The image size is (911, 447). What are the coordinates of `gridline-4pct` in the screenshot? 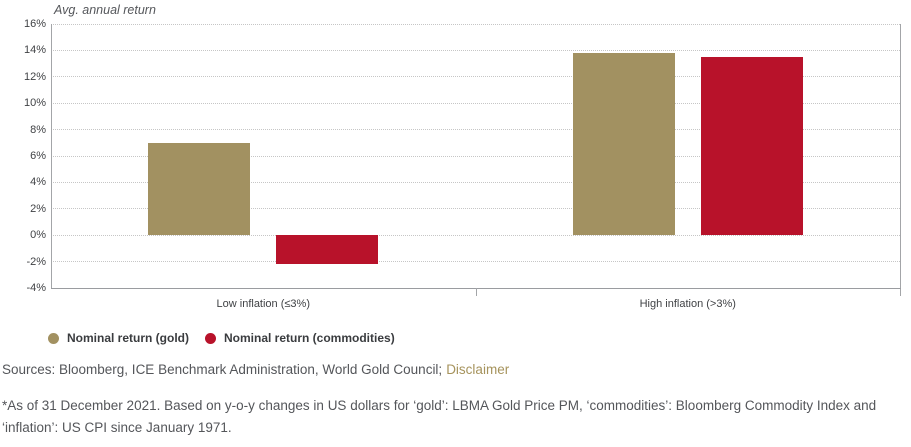 It's located at (475, 182).